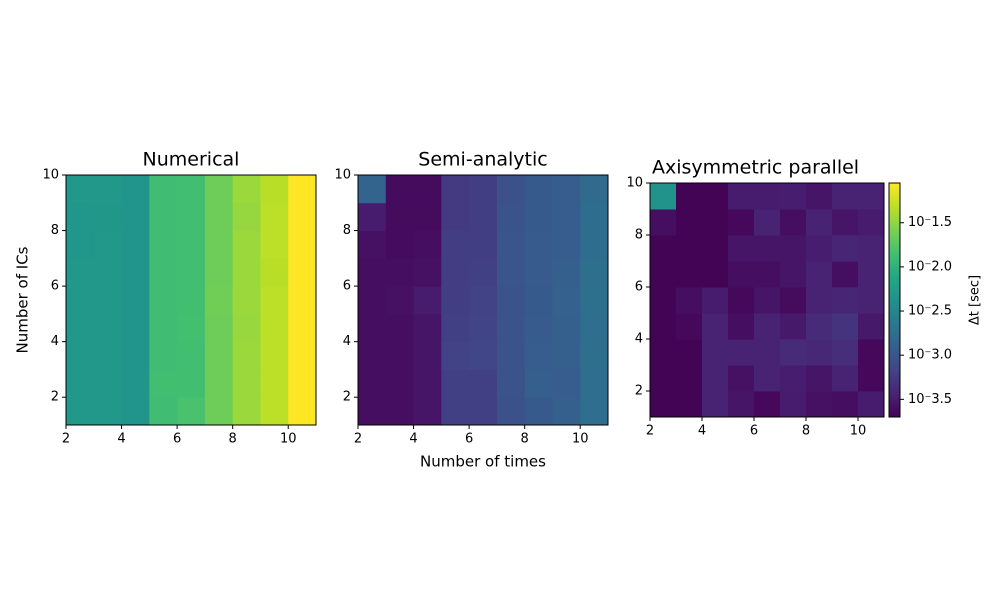 The width and height of the screenshot is (1000, 600). I want to click on plot-frame, so click(767, 300).